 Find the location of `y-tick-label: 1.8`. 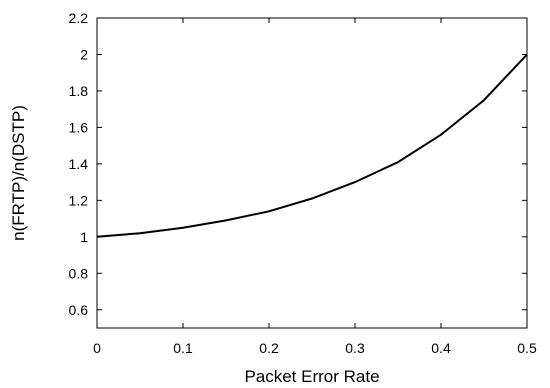

y-tick-label: 1.8 is located at coordinates (79, 91).